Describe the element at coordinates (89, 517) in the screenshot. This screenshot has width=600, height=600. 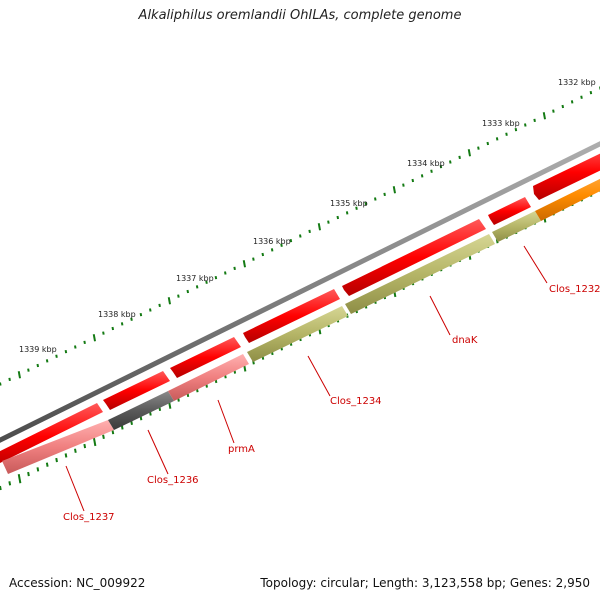
I see `gene-label-clos-1237: Clos_1237` at that location.